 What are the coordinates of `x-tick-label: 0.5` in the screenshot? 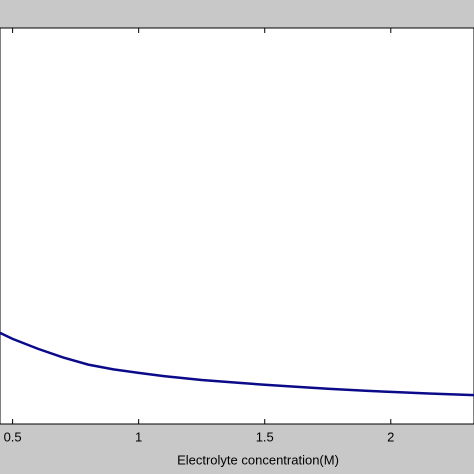 It's located at (13, 436).